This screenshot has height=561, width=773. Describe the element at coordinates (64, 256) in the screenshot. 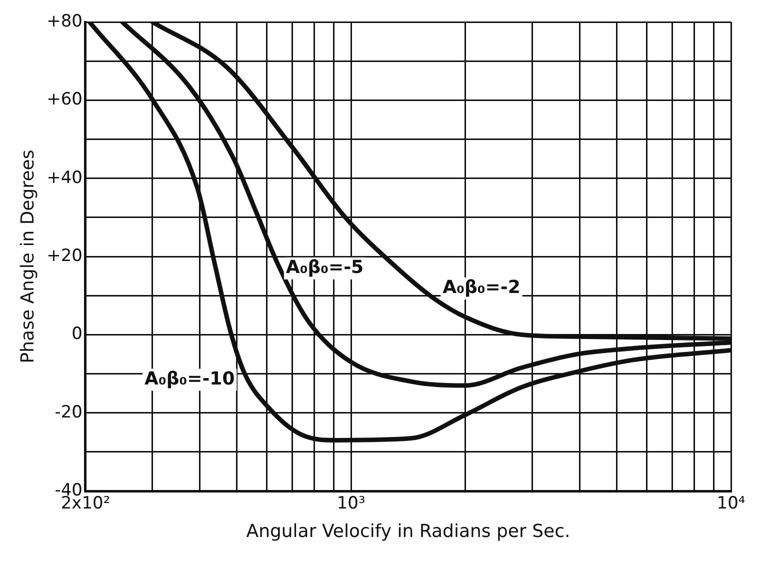

I see `y-tick-label: +20` at that location.